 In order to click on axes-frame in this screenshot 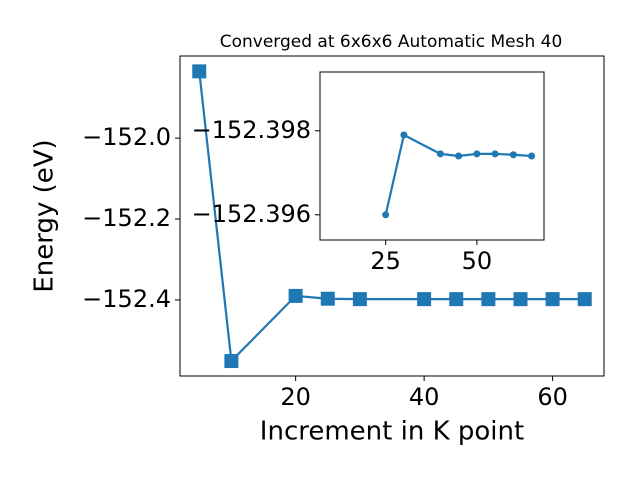, I will do `click(432, 156)`.